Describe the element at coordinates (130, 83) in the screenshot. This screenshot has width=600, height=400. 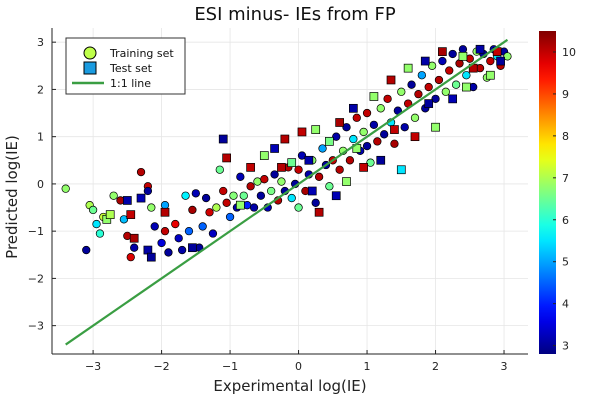
I see `legend-line-label: 1:1 line` at that location.